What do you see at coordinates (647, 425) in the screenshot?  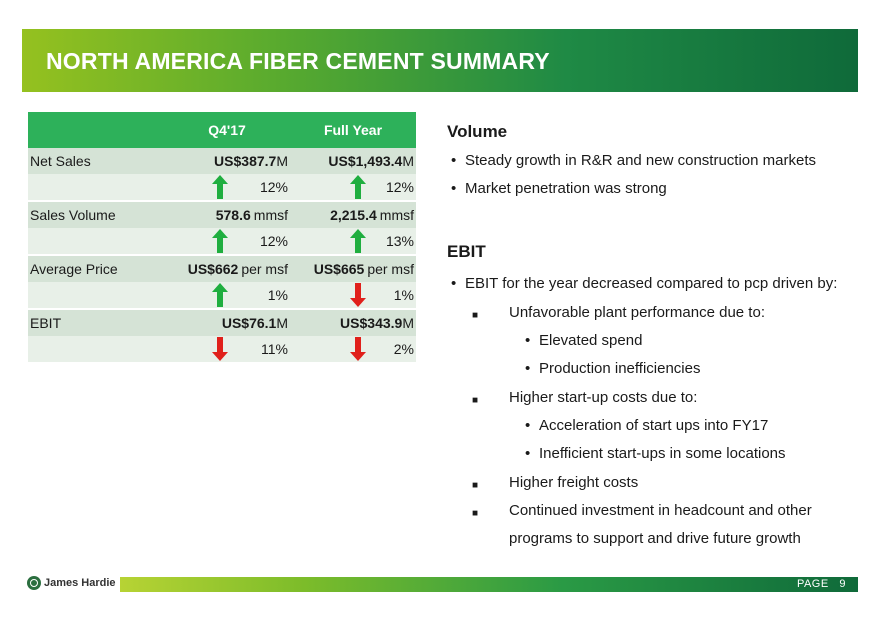 I see `ebit-subitem: • Acceleration of start ups into FY17` at bounding box center [647, 425].